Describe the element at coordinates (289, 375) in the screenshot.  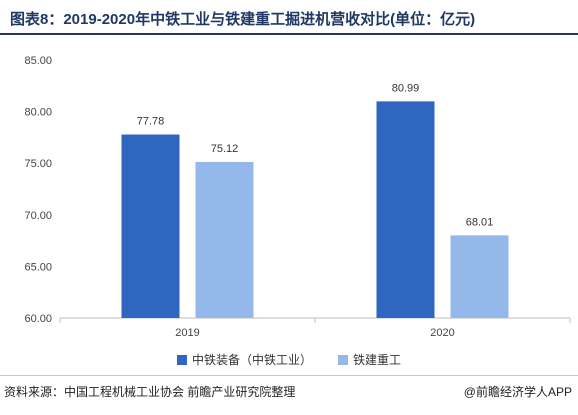
I see `footer-divider` at that location.